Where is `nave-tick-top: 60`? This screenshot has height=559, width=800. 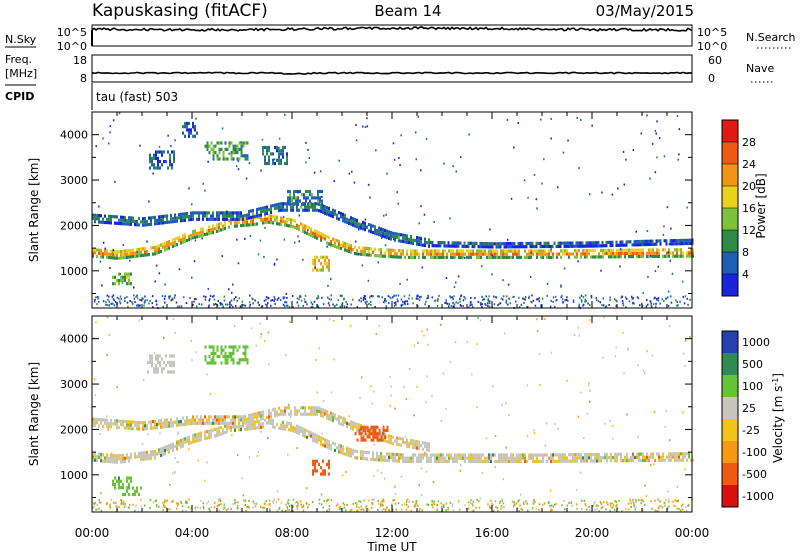 nave-tick-top: 60 is located at coordinates (715, 60).